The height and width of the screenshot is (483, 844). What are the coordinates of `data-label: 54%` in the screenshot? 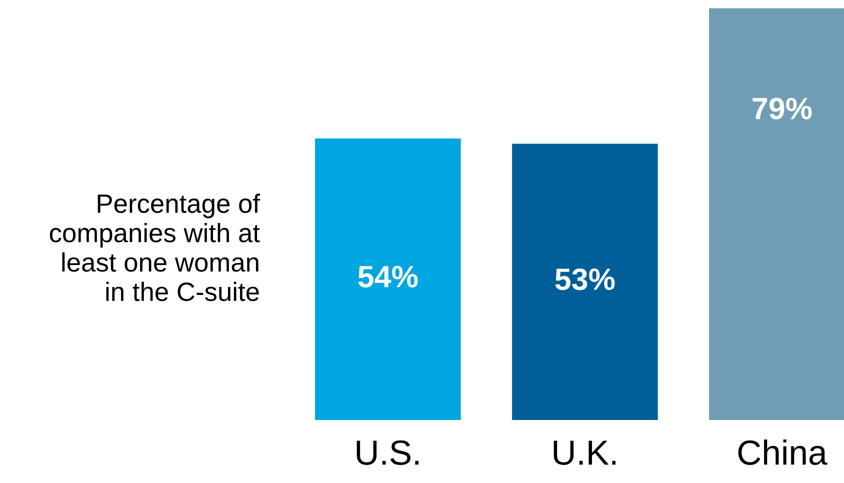 It's located at (388, 277).